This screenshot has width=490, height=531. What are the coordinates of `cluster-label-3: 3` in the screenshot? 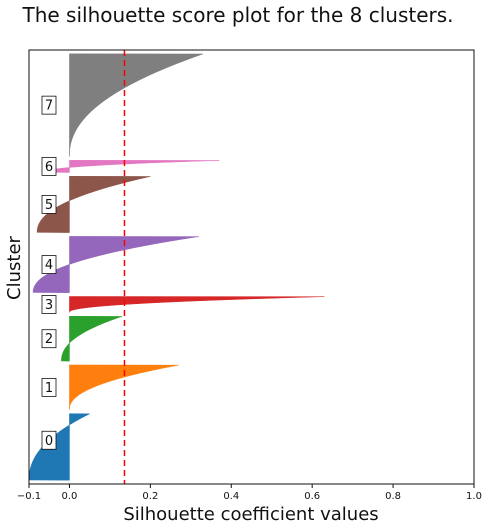 It's located at (49, 305).